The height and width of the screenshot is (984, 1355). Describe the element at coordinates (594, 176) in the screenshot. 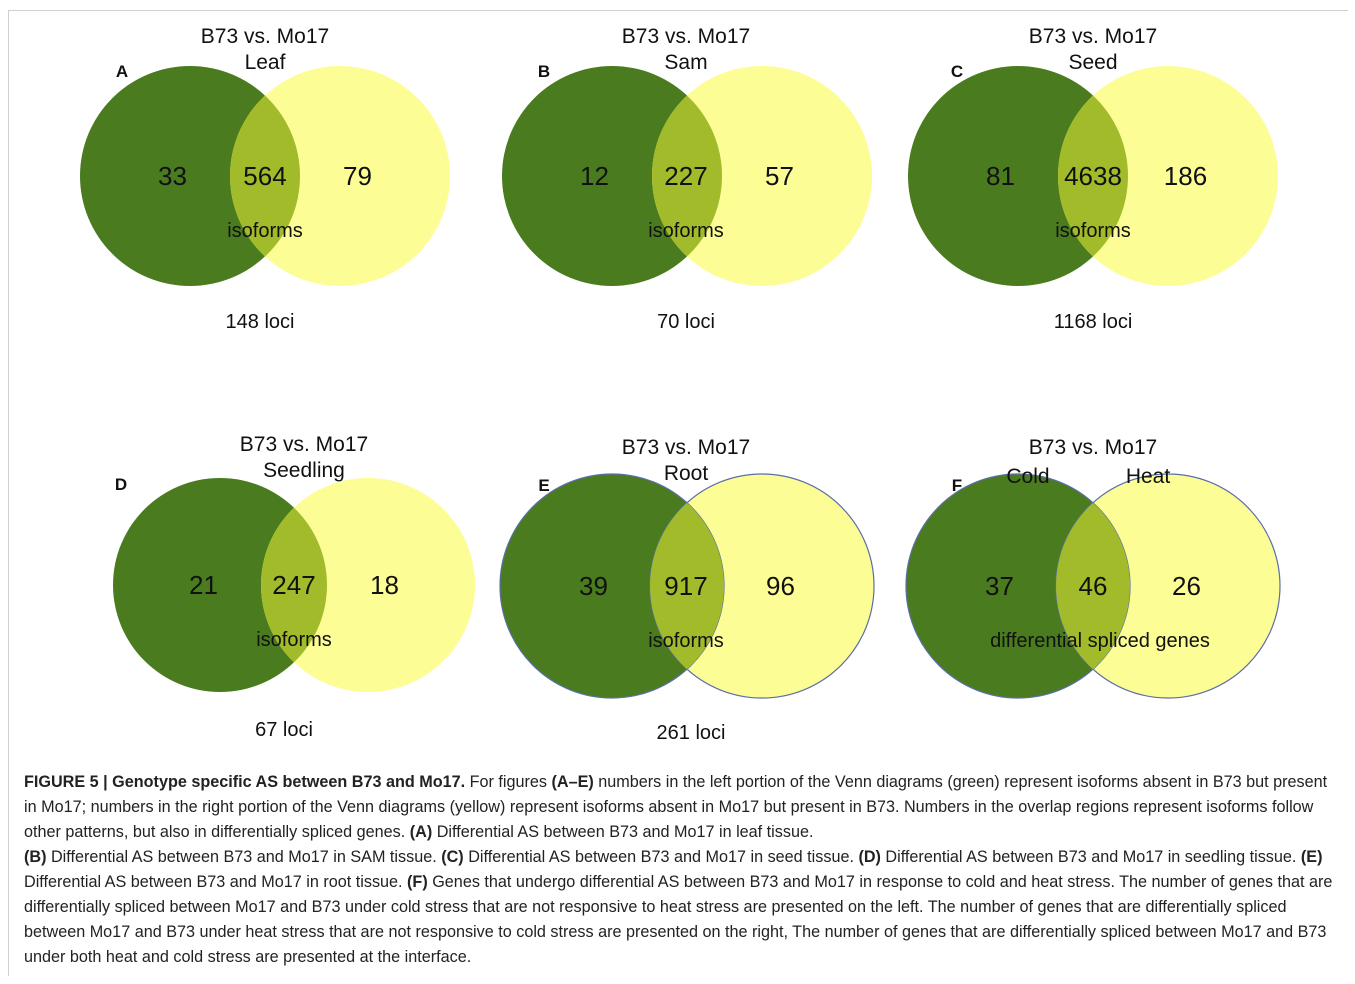

I see `left-count: 12` at that location.